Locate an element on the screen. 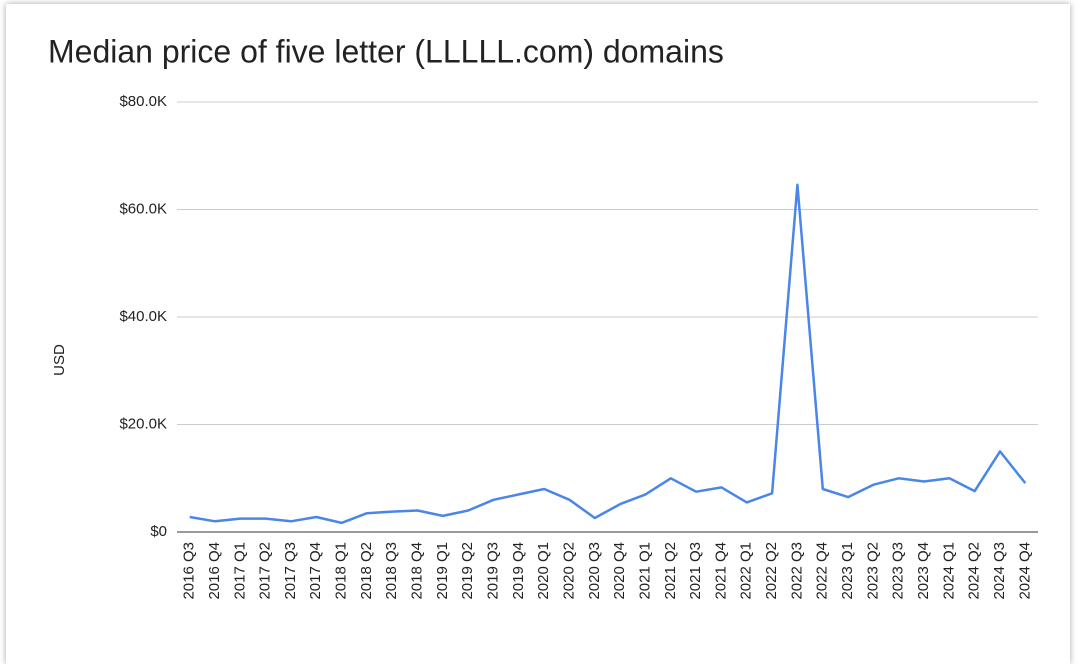 The width and height of the screenshot is (1078, 664). x-tick-label: 2018 Q1 is located at coordinates (341, 571).